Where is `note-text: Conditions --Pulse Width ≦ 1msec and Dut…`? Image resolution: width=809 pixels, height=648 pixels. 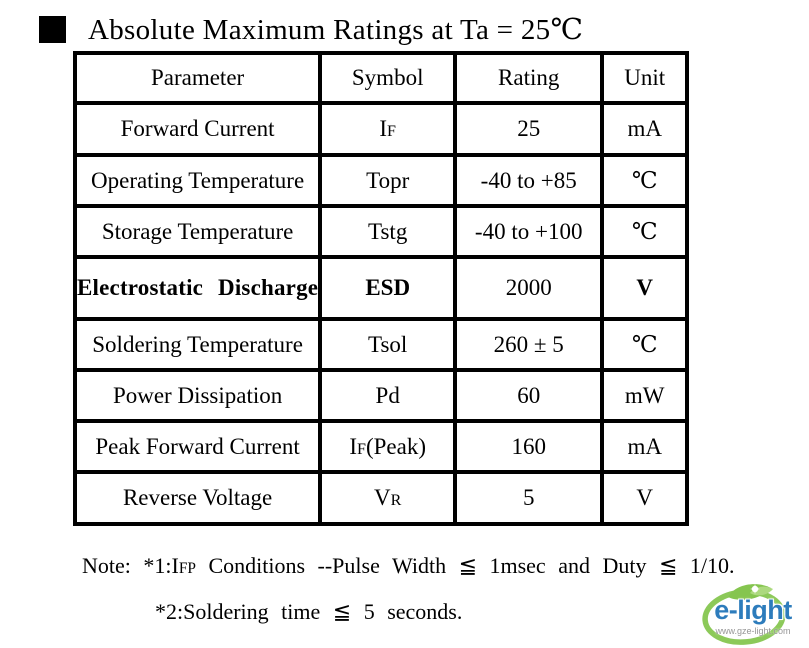 note-text: Conditions --Pulse Width ≦ 1msec and Dut… is located at coordinates (465, 565).